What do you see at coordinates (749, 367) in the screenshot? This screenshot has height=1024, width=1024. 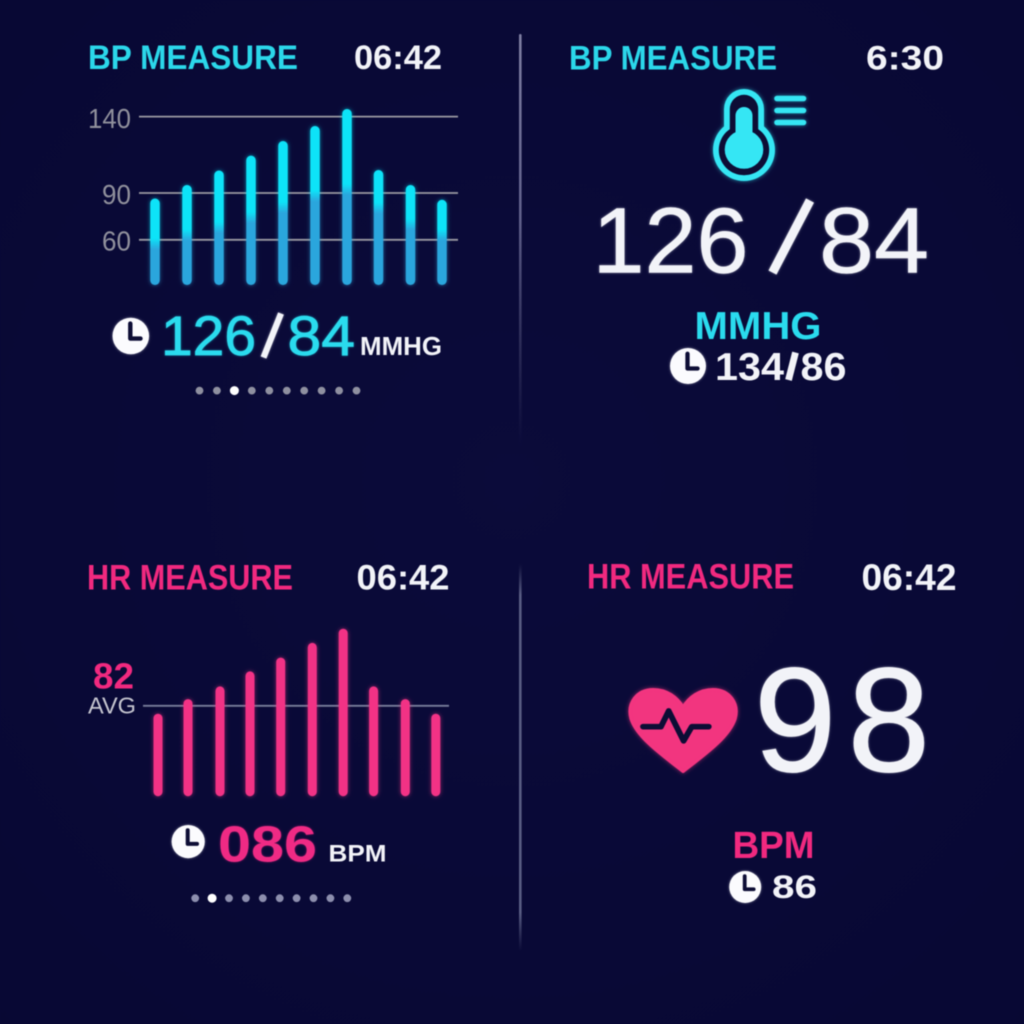 I see `svg-text: 134` at bounding box center [749, 367].